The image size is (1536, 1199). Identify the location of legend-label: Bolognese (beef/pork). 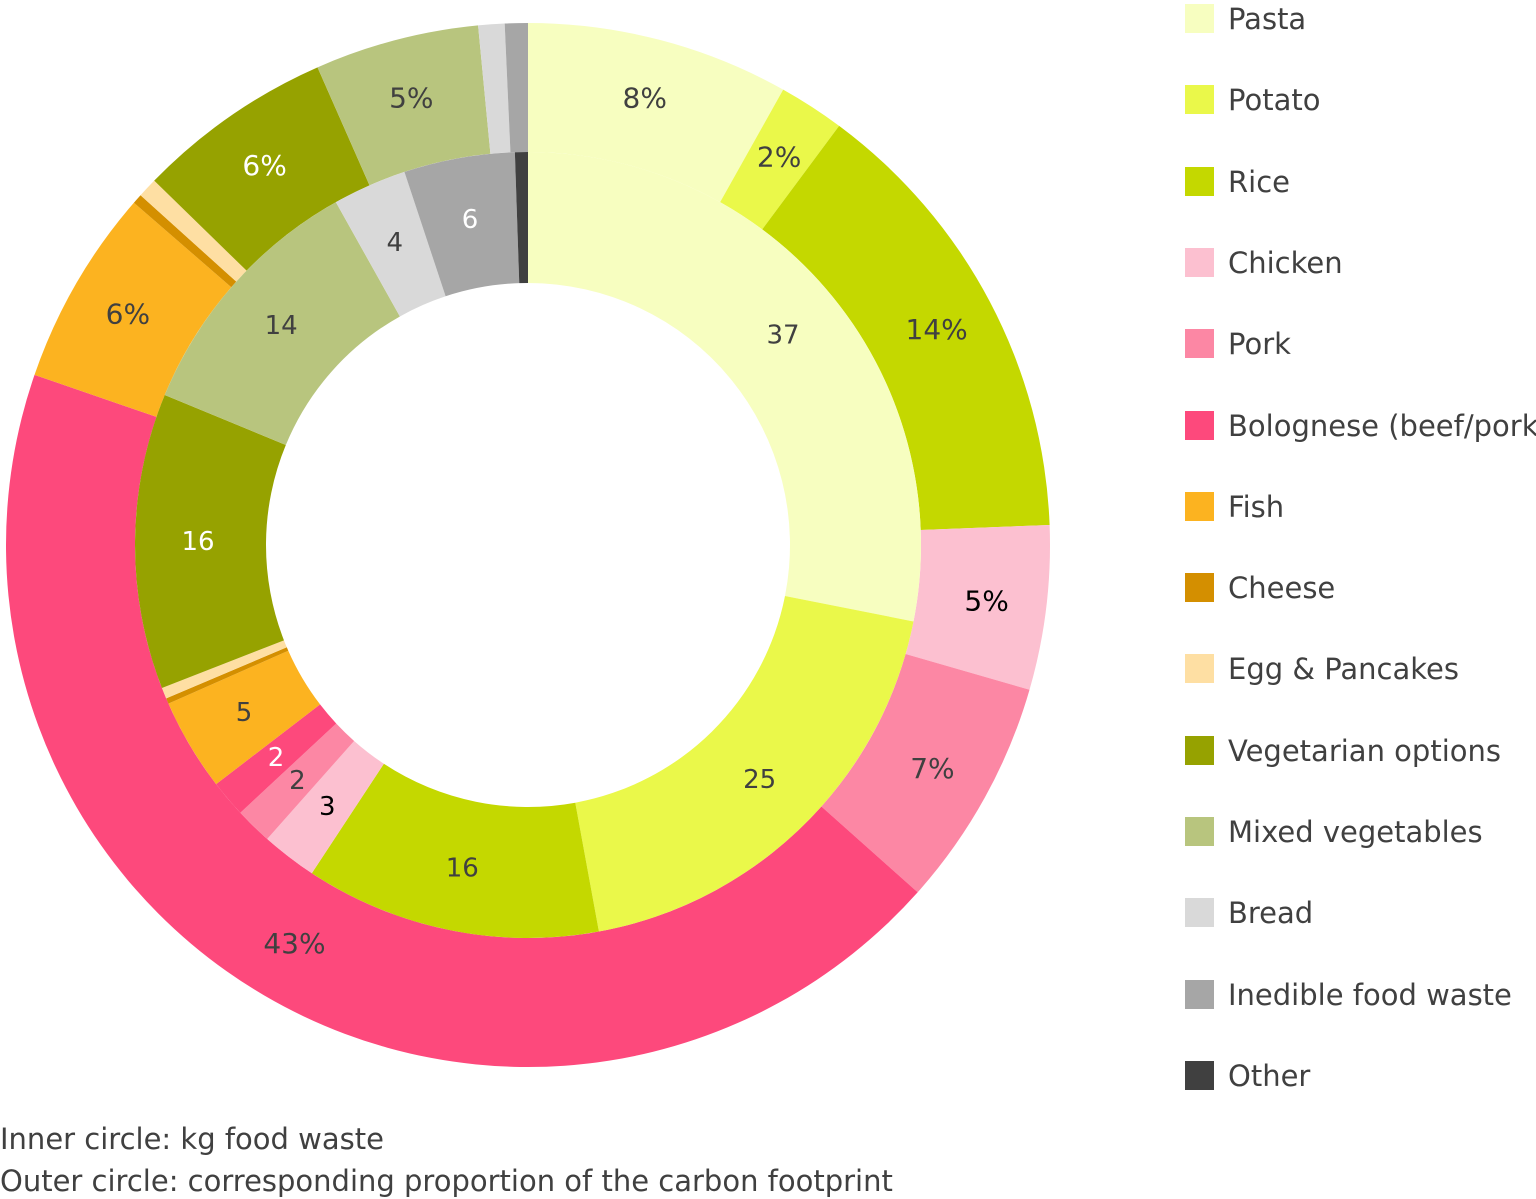
(1382, 425).